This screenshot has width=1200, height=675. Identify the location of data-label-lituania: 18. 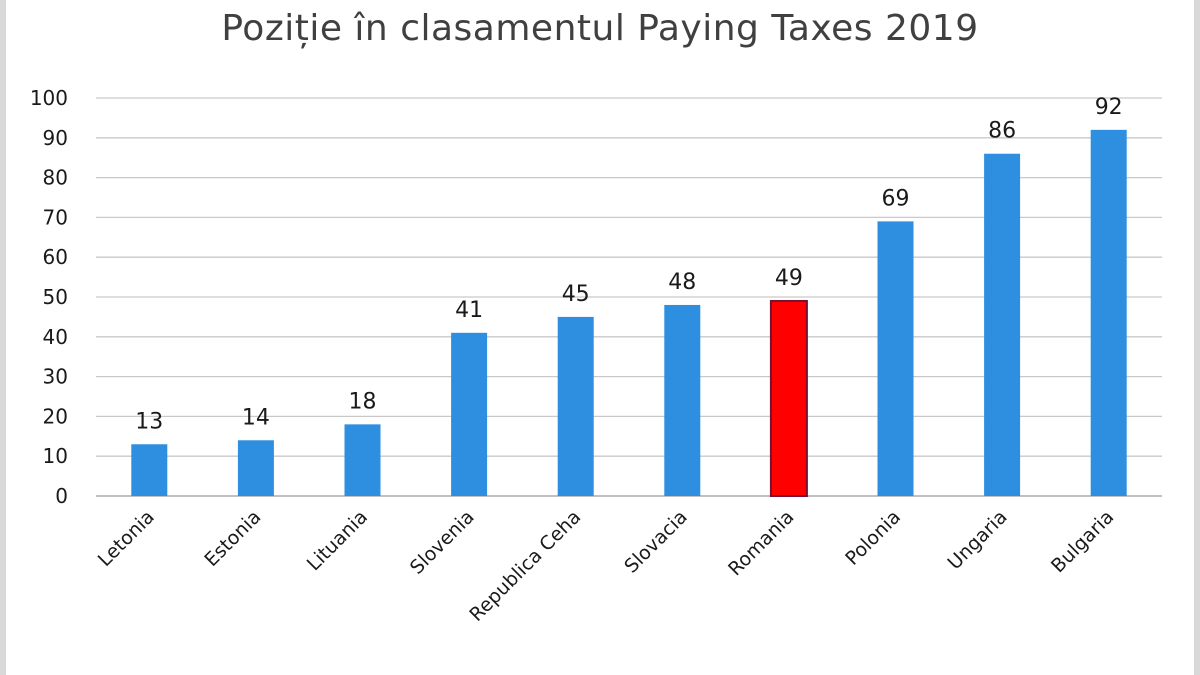
(363, 401).